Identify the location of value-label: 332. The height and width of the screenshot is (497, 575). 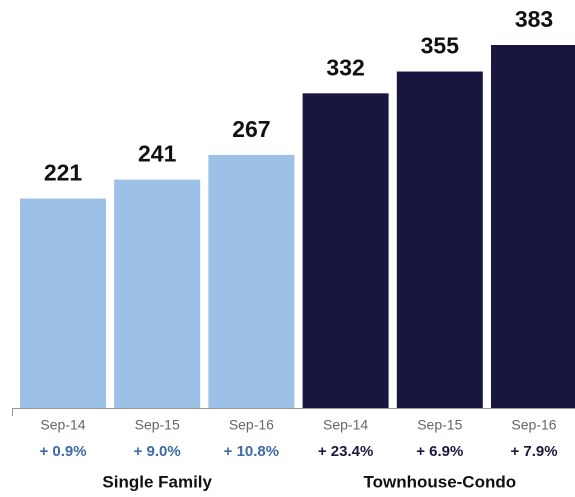
(345, 67).